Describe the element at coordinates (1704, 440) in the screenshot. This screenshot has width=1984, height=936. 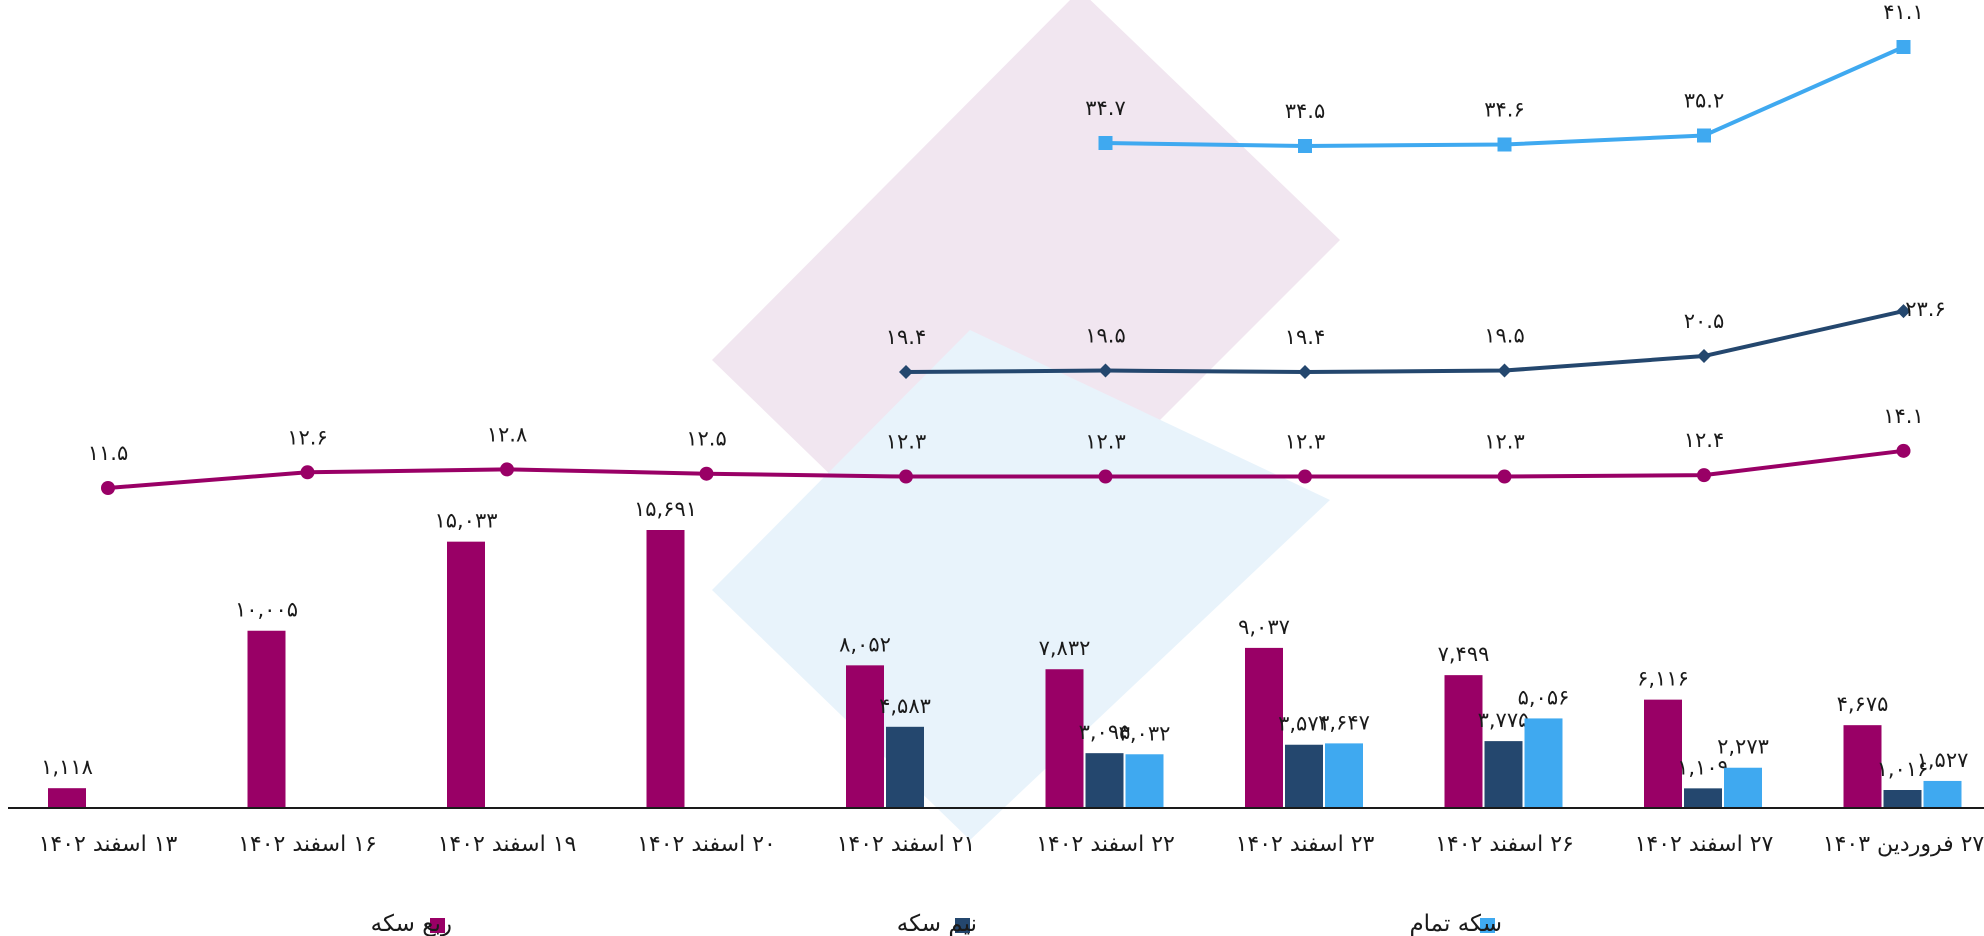
I see `line-value-label: ۱۲.۴` at that location.